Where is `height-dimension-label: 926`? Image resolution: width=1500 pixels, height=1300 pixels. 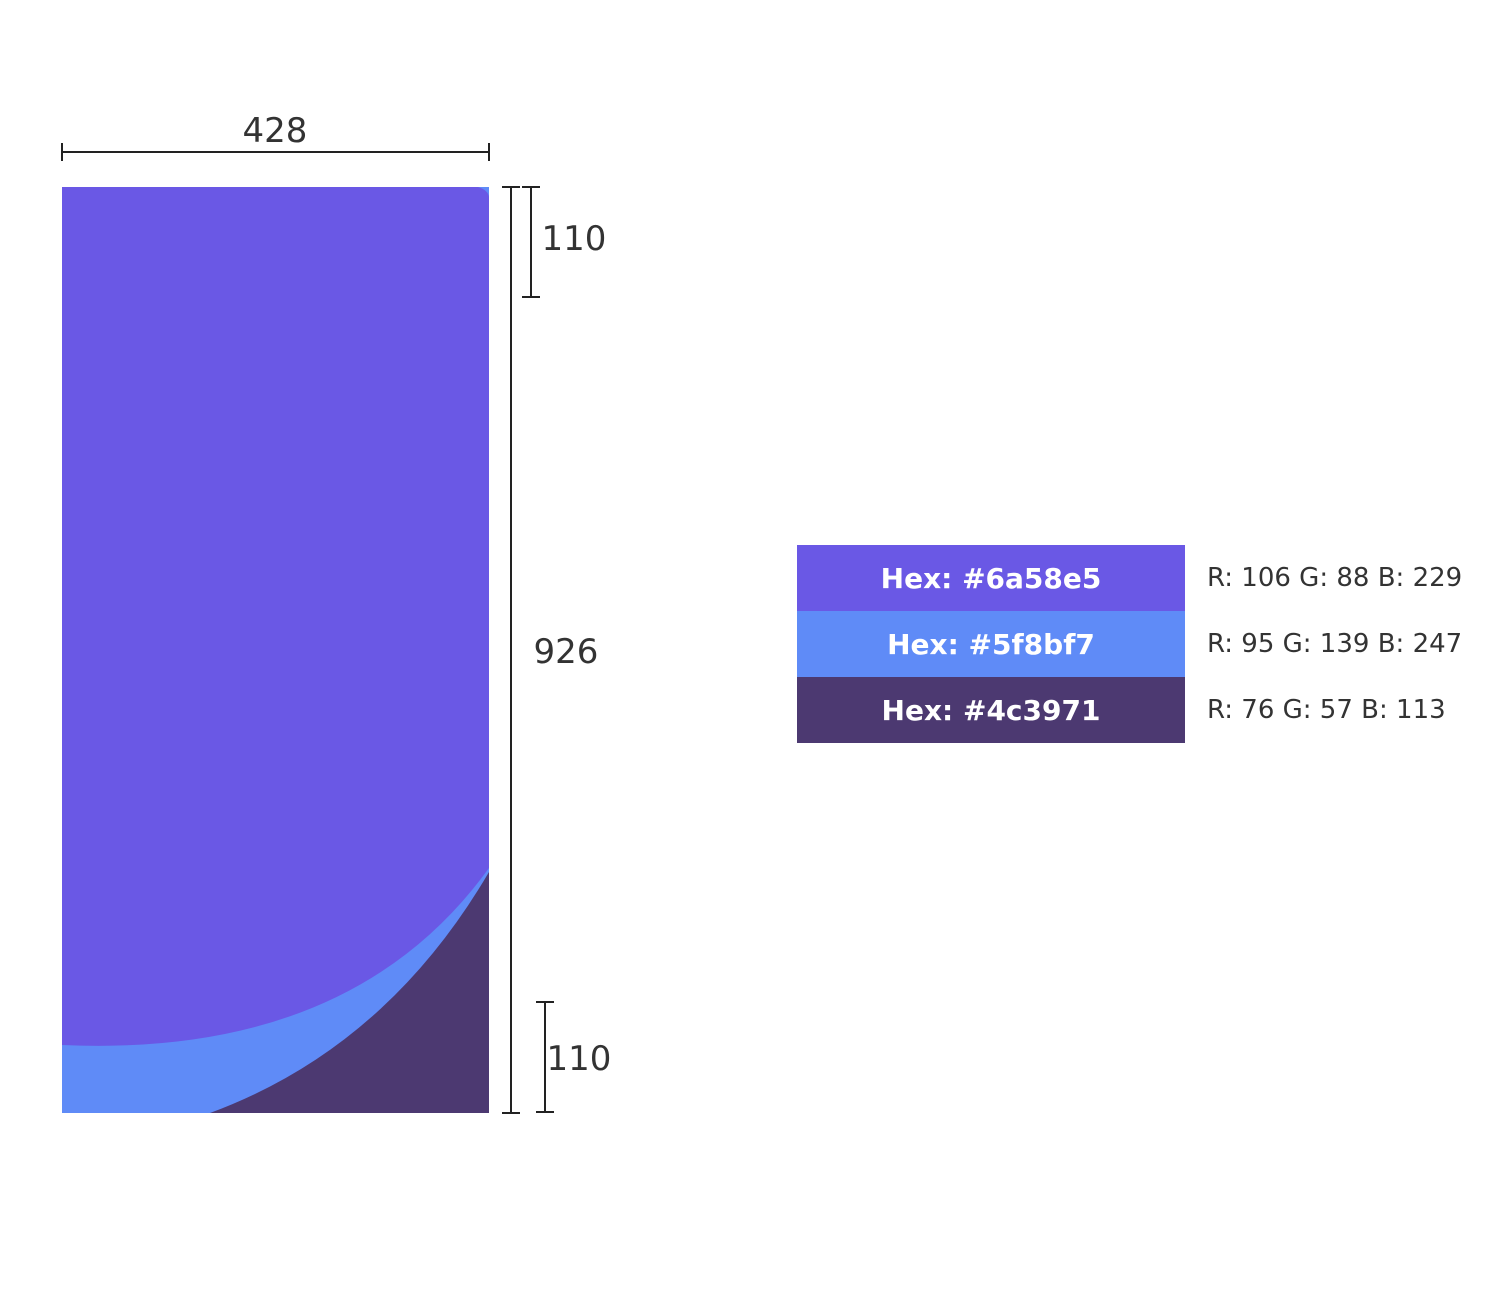 height-dimension-label: 926 is located at coordinates (566, 652).